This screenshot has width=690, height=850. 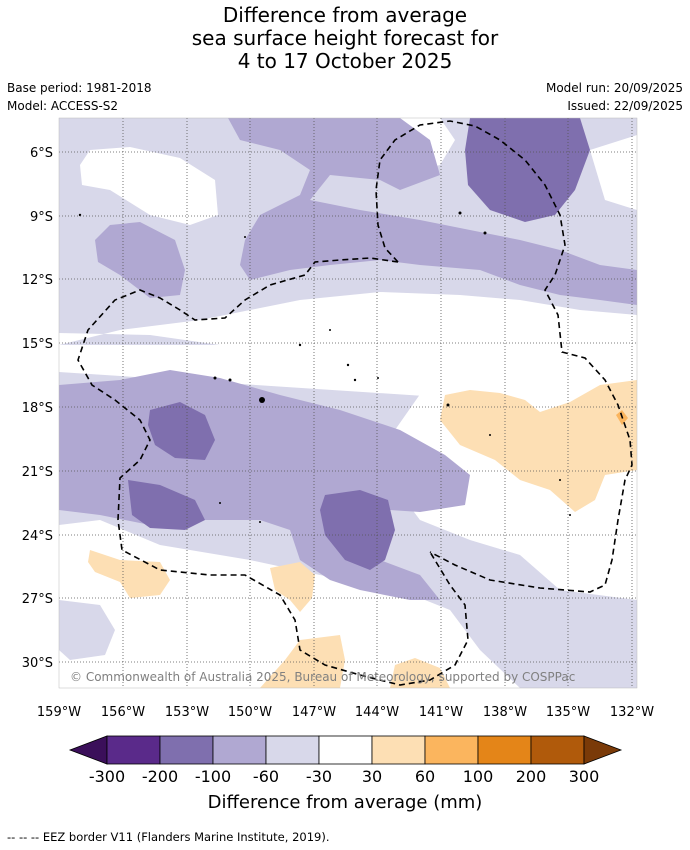 What do you see at coordinates (432, 211) in the screenshot?
I see `field-minus60-north` at bounding box center [432, 211].